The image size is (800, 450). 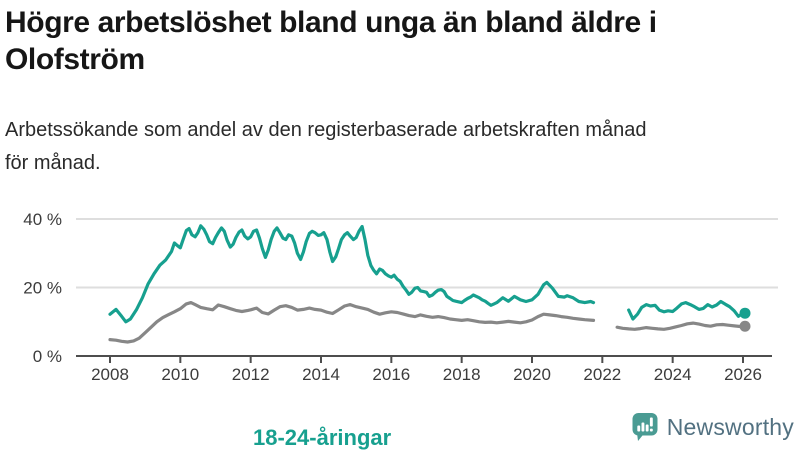 What do you see at coordinates (42, 219) in the screenshot?
I see `y-axis-label: 40 %` at bounding box center [42, 219].